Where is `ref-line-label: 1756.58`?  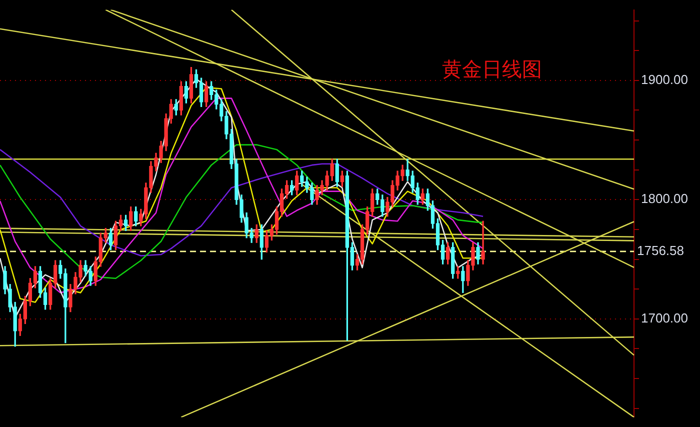
ref-line-label: 1756.58 is located at coordinates (660, 250).